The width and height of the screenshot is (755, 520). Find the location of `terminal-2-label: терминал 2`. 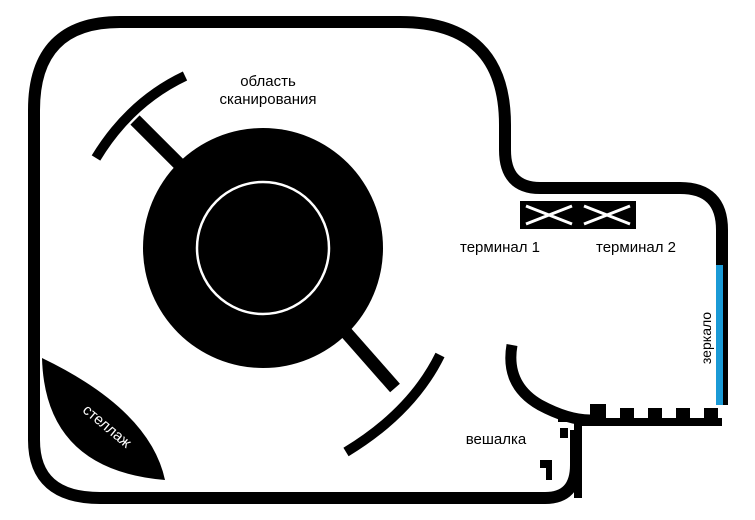

terminal-2-label: терминал 2 is located at coordinates (636, 247).